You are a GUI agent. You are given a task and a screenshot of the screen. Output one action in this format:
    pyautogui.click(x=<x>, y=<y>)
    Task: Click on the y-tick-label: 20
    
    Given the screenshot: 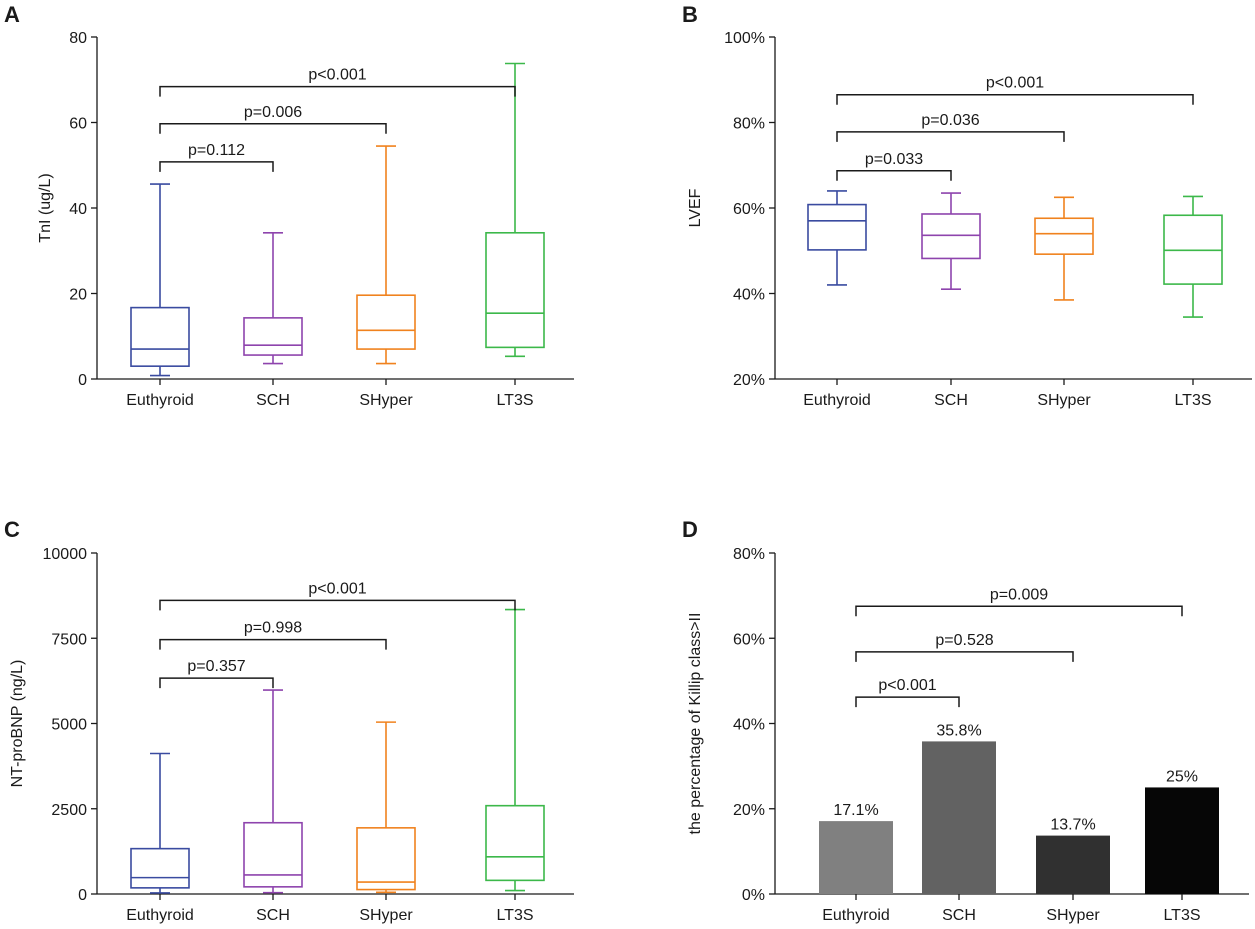 What is the action you would take?
    pyautogui.click(x=78, y=295)
    